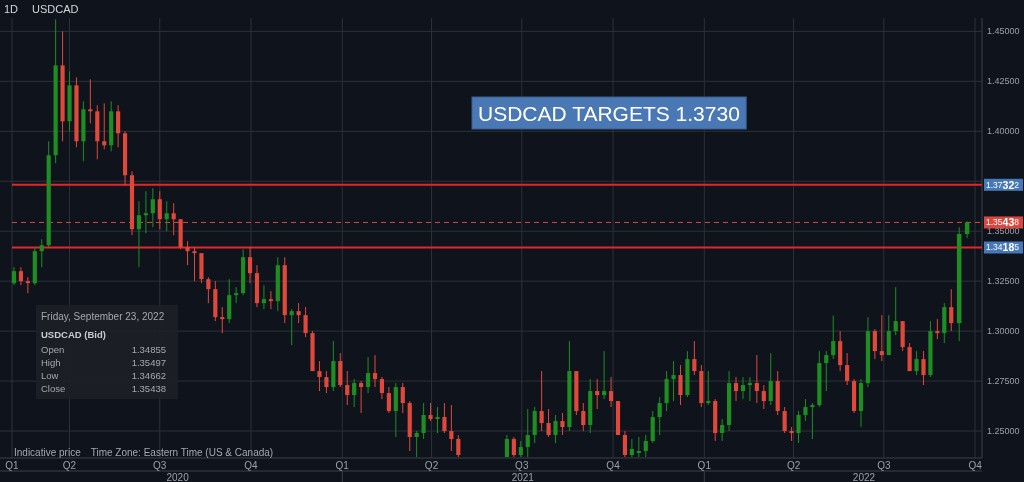 The image size is (1024, 482). What do you see at coordinates (55, 9) in the screenshot?
I see `chart-title: USDCAD` at bounding box center [55, 9].